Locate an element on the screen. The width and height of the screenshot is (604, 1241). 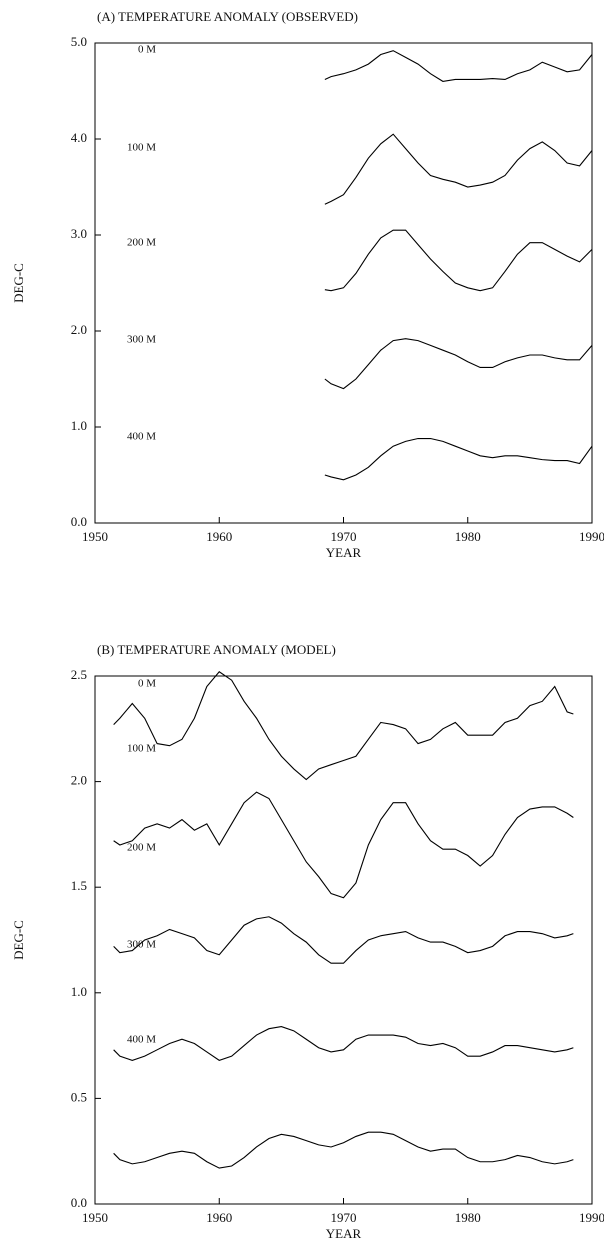
y-tick-label: 5.0 is located at coordinates (79, 41).